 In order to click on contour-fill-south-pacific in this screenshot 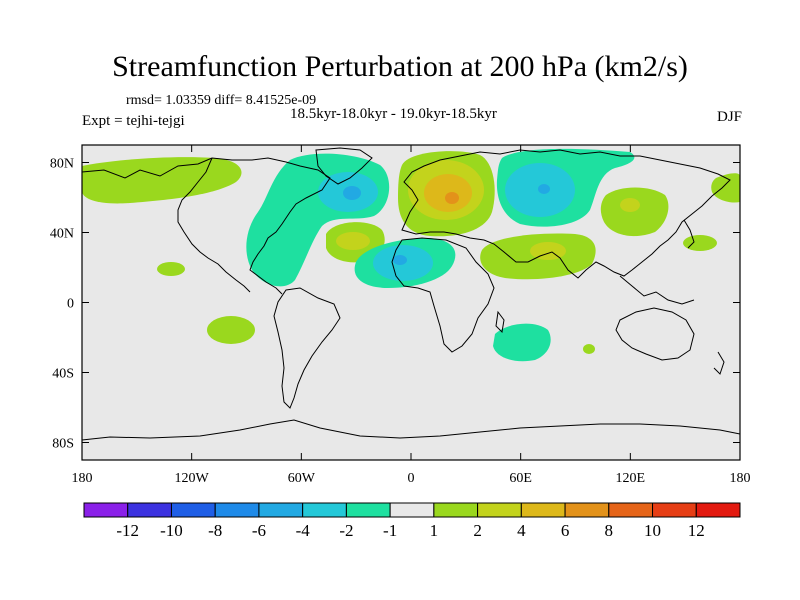, I will do `click(231, 330)`.